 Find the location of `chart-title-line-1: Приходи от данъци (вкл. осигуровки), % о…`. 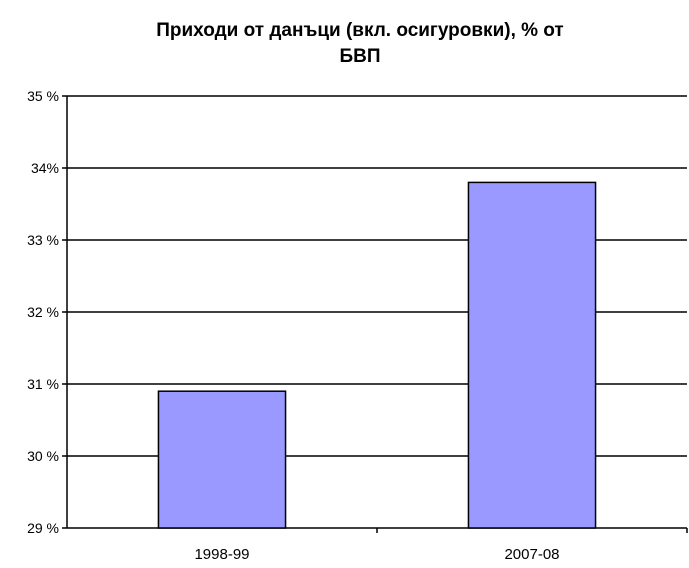

chart-title-line-1: Приходи от данъци (вкл. осигуровки), % о… is located at coordinates (360, 30).